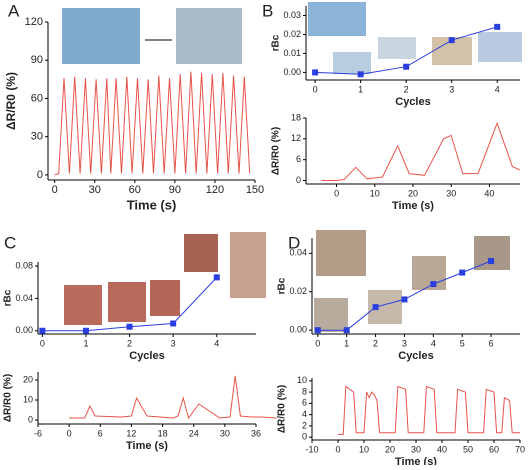 This screenshot has width=530, height=470. What do you see at coordinates (296, 117) in the screenshot?
I see `y-tick-label: 18` at bounding box center [296, 117].